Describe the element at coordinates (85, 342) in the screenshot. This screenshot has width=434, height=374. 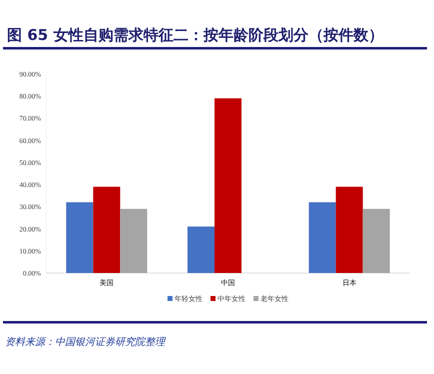
I see `text: 资料来源：中国银河证券研究院整理` at that location.